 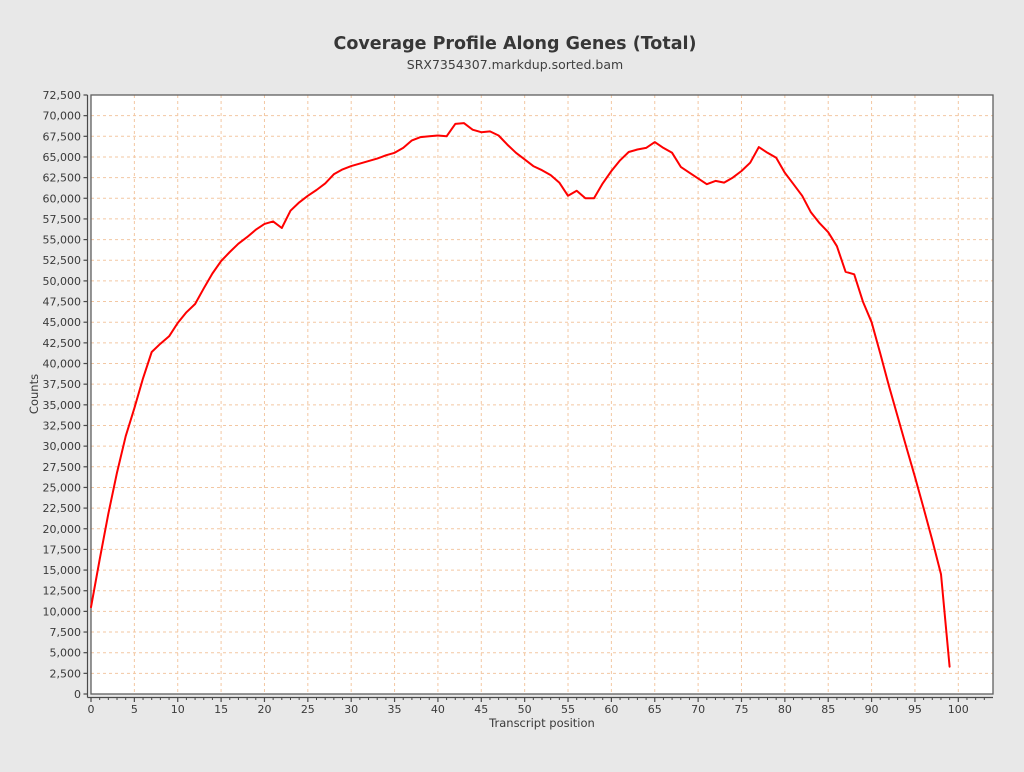 I want to click on y-tick-label: 32,500, so click(x=62, y=425).